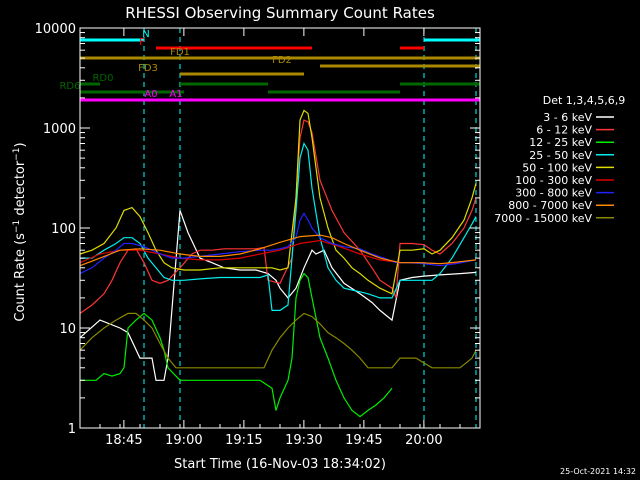 This screenshot has width=640, height=480. I want to click on legend-label-3: 25 - 50 keV, so click(560, 155).